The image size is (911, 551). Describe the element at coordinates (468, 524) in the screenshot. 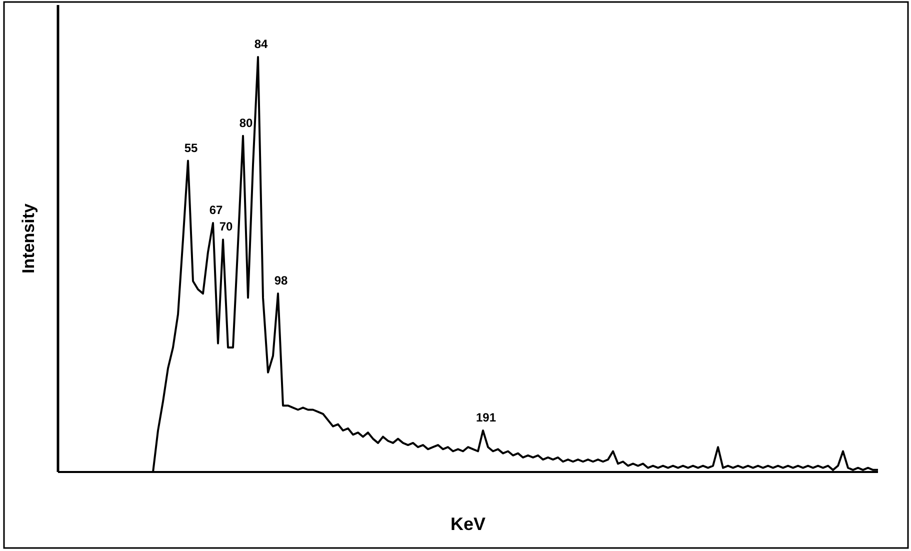

I see `x-axis-title: KeV` at that location.